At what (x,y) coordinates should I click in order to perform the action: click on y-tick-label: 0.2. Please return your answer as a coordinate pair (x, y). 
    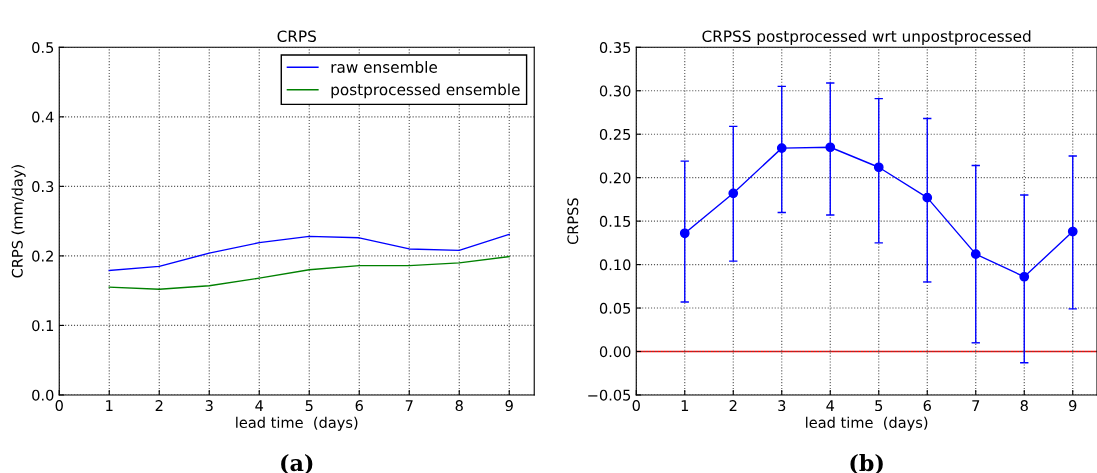
    Looking at the image, I should click on (42, 256).